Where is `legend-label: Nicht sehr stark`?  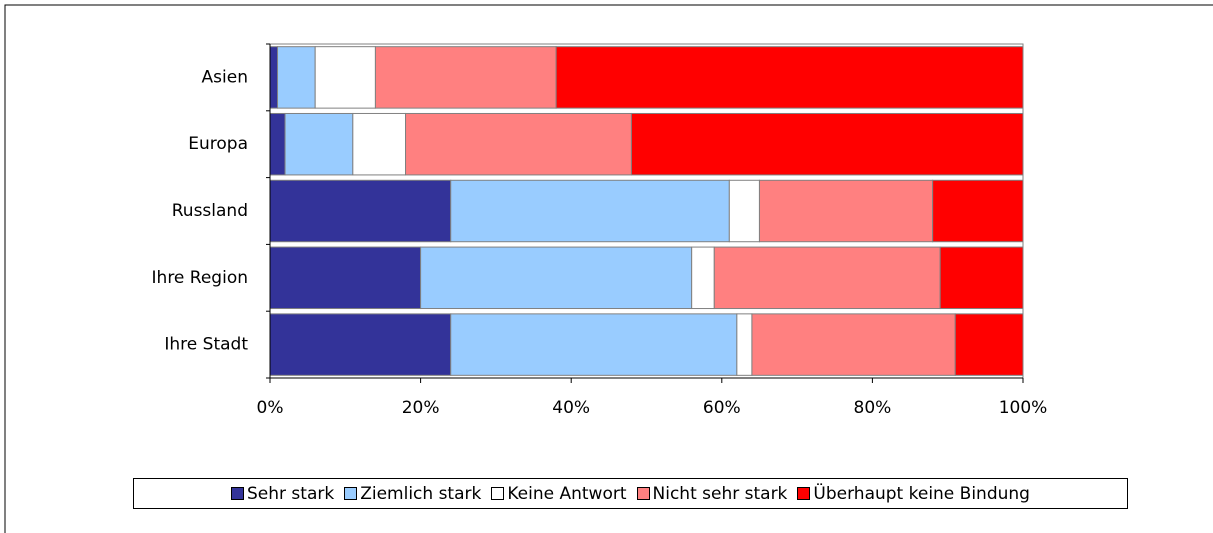
legend-label: Nicht sehr stark is located at coordinates (720, 493).